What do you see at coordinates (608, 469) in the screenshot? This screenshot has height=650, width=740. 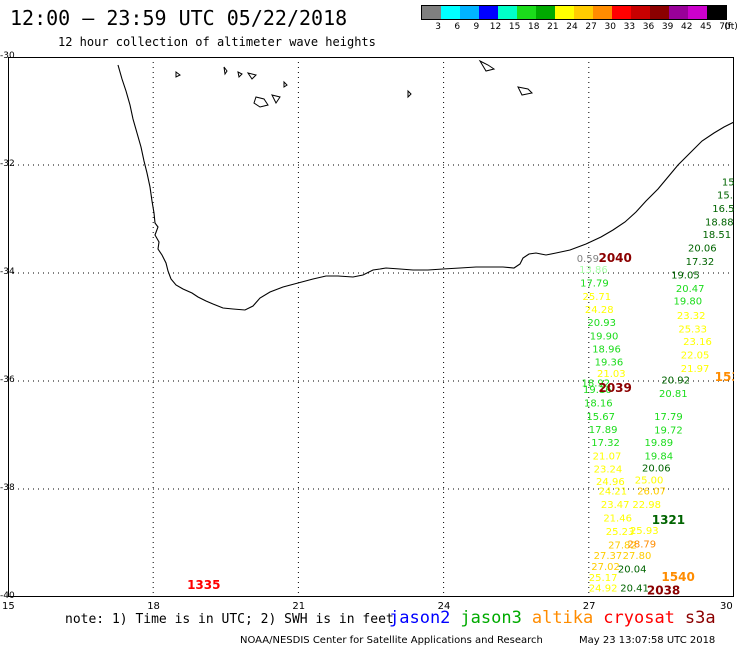 I see `swh-value-label: 23.24` at bounding box center [608, 469].